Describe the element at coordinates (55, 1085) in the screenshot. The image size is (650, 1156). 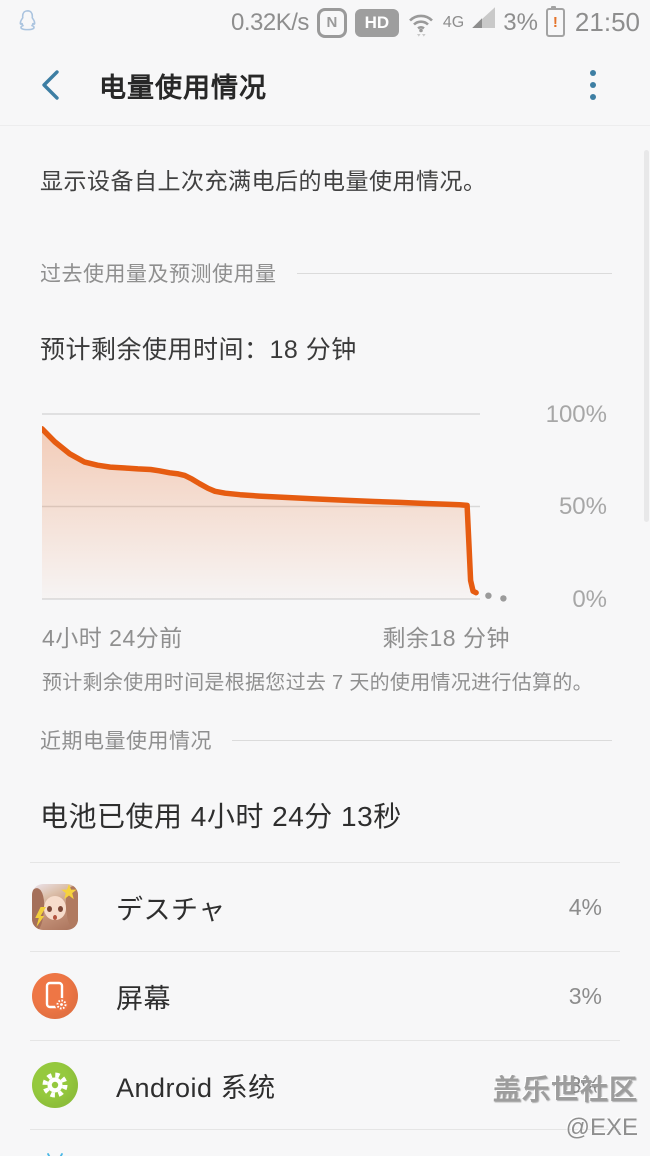
I see `android-system-gear-icon` at that location.